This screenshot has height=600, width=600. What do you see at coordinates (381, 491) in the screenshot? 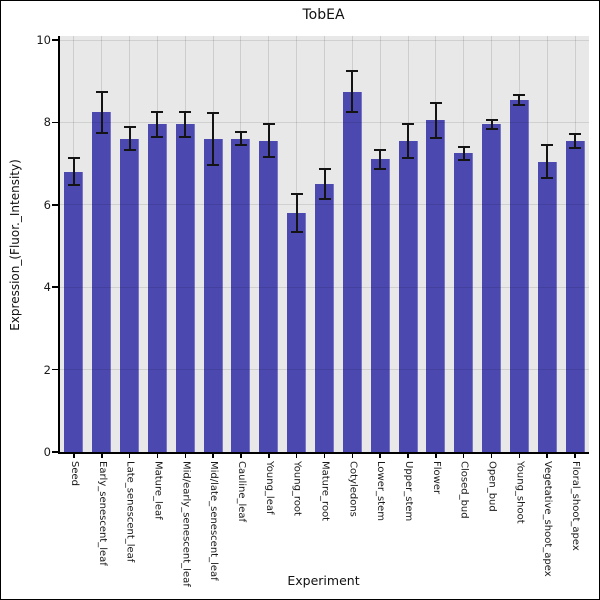
I see `x-tick-label: Lower_stem` at bounding box center [381, 491].